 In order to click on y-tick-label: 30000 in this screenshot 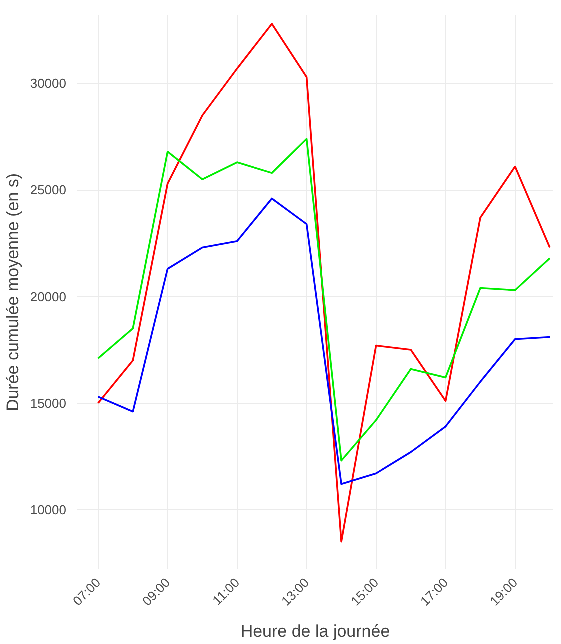, I will do `click(48, 84)`.